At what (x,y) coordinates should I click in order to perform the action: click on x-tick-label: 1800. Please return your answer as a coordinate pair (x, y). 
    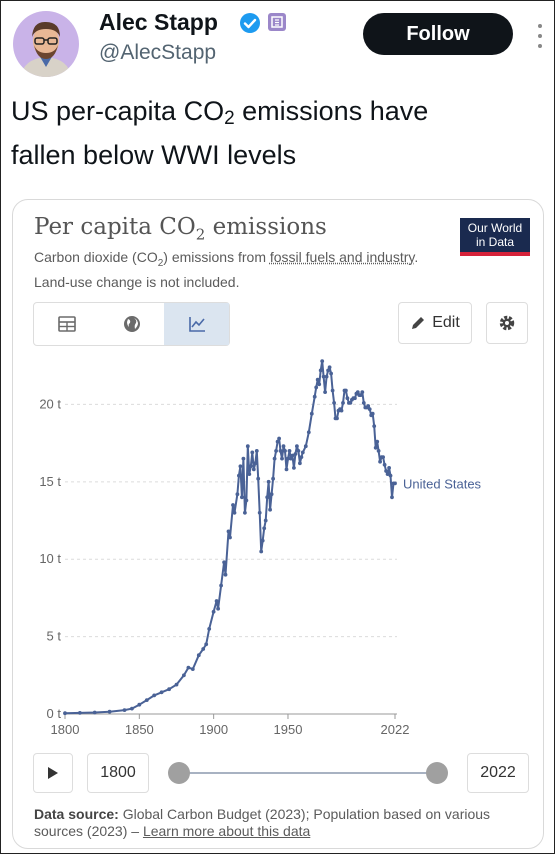
    Looking at the image, I should click on (65, 729).